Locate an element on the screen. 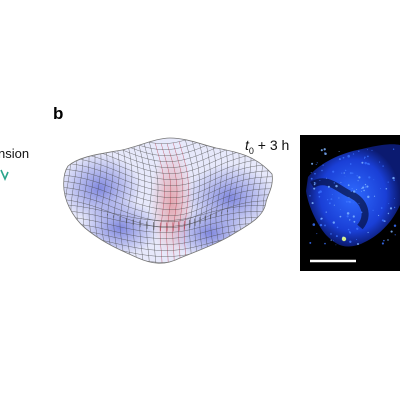  cropped-arrow-icon is located at coordinates (4, 175).